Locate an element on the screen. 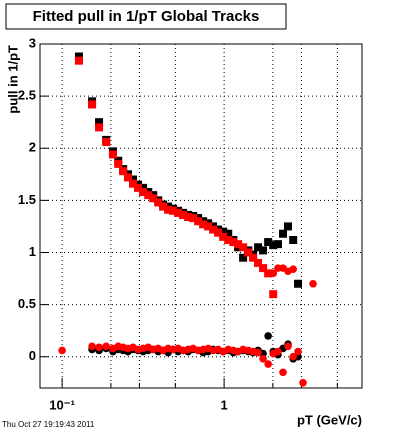  y-tick-label: 1.5 is located at coordinates (27, 199).